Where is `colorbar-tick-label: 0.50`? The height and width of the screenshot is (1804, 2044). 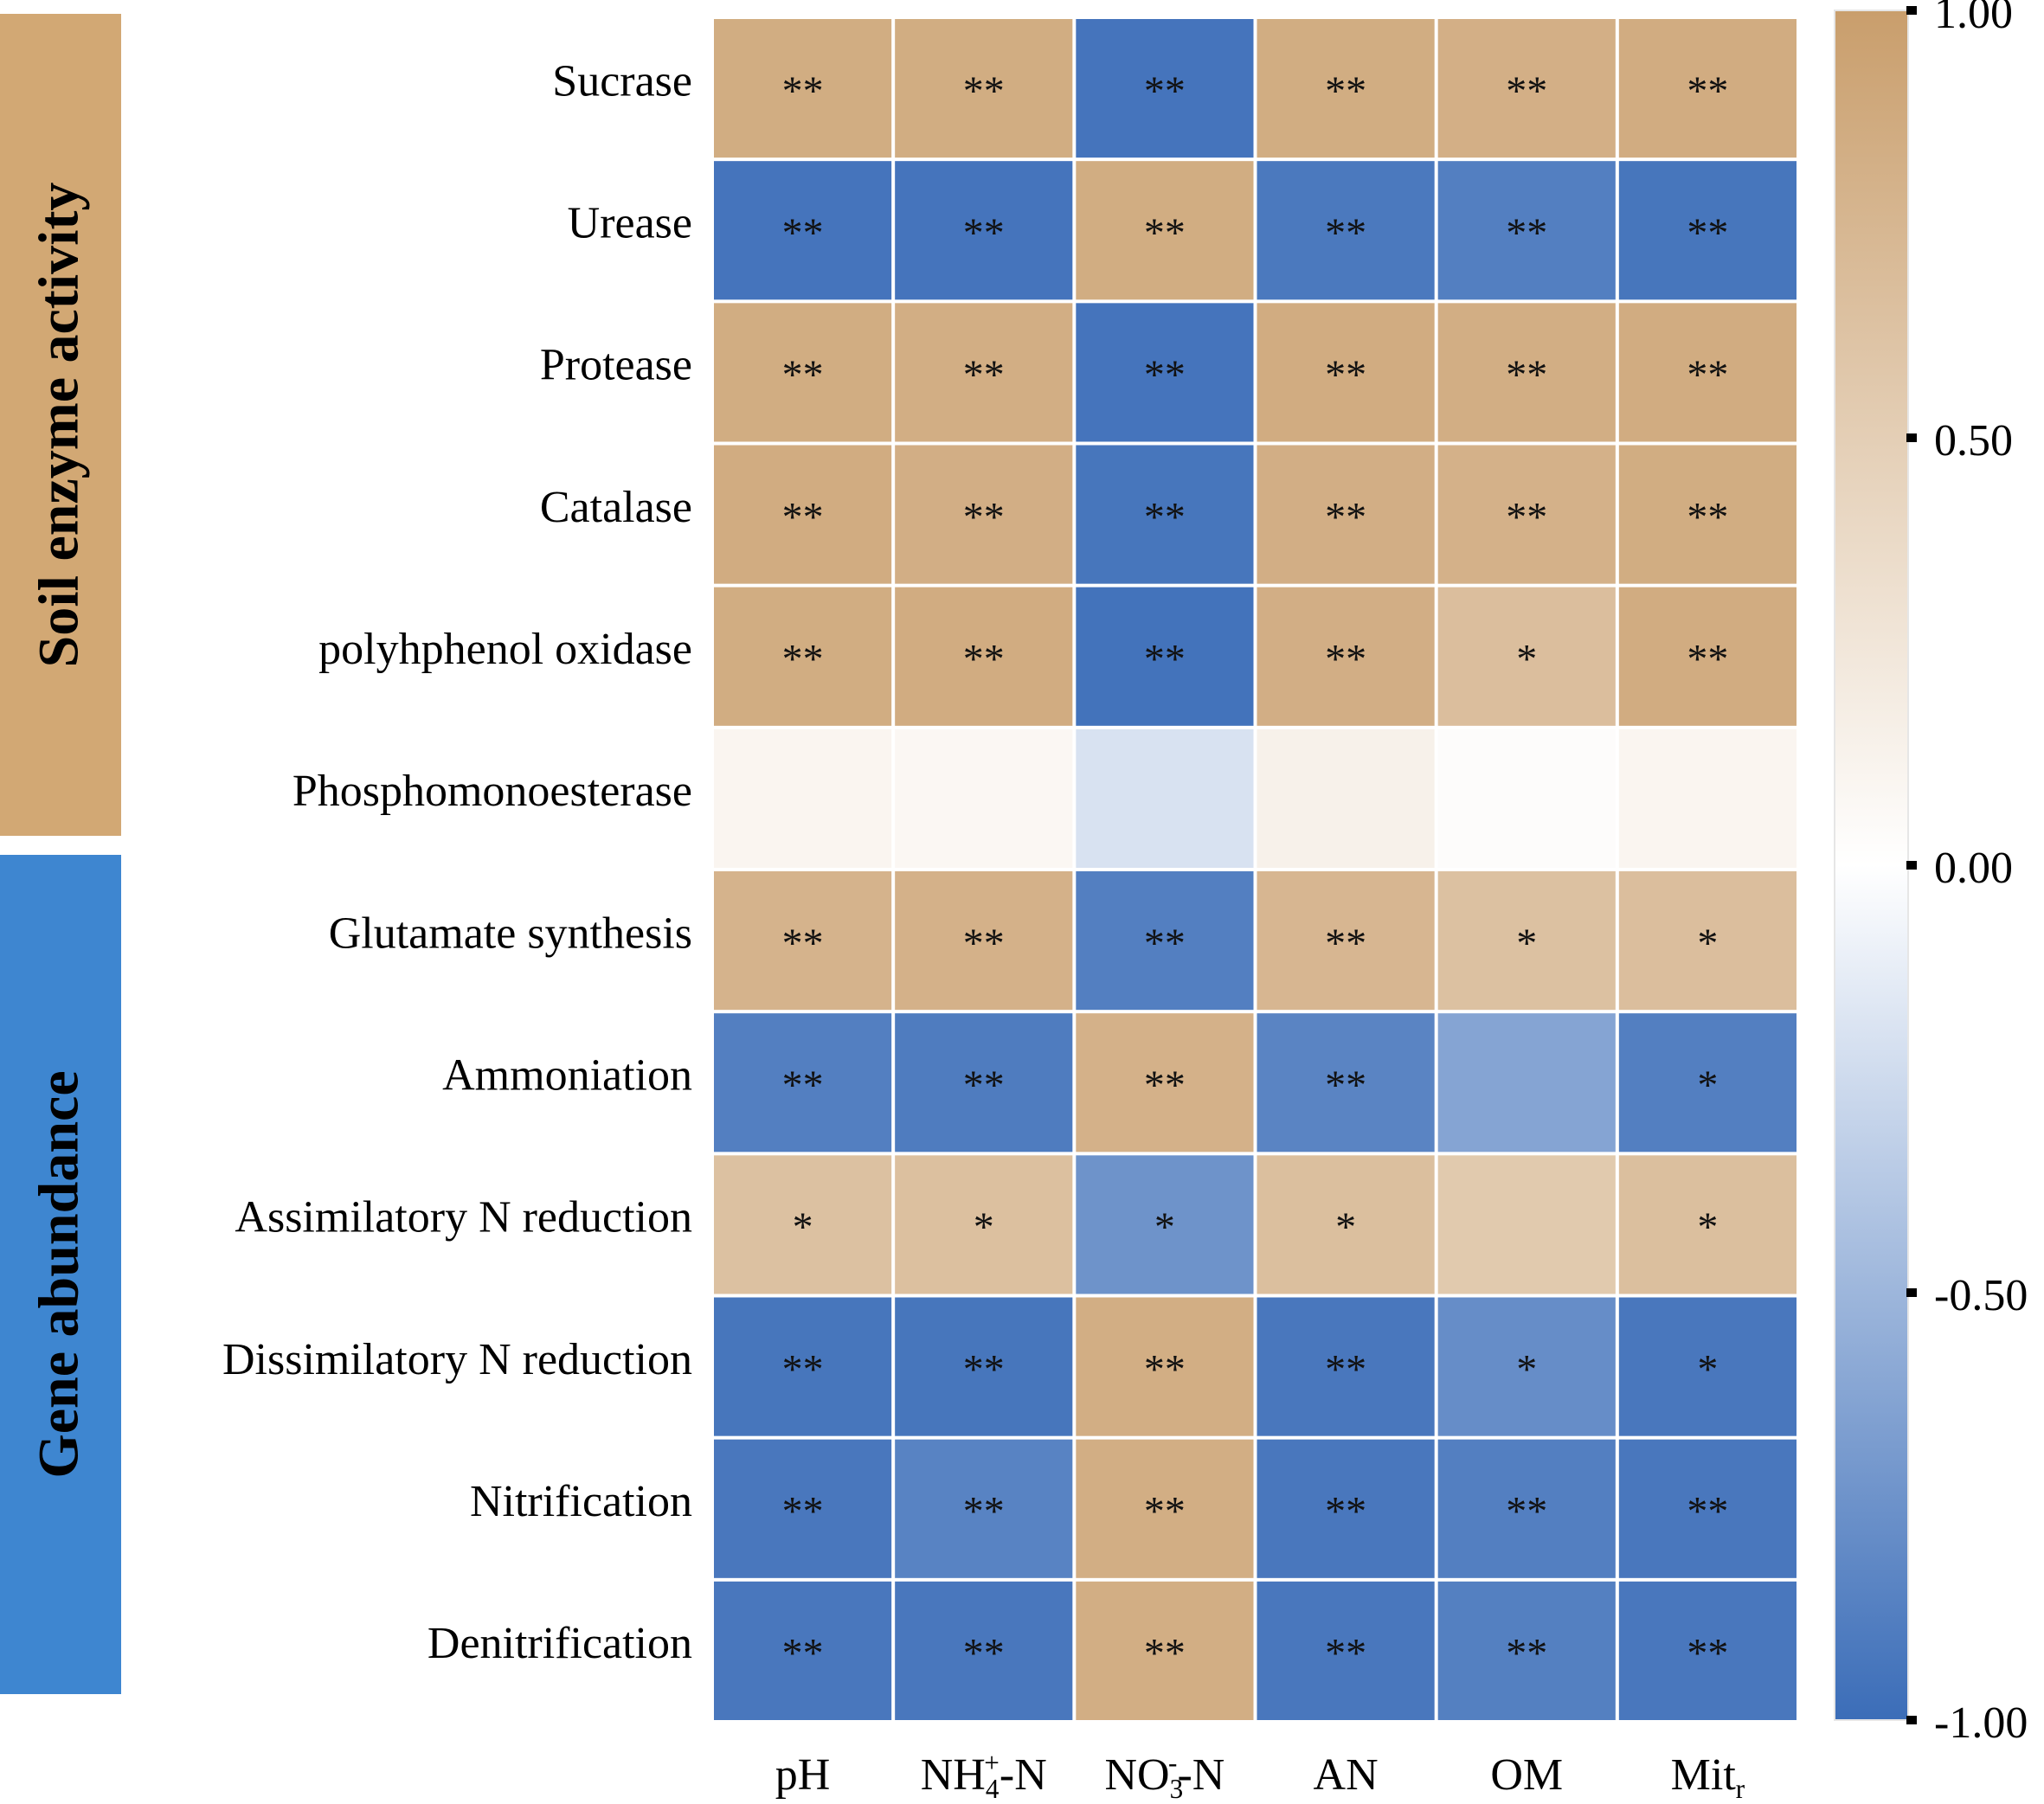
colorbar-tick-label: 0.50 is located at coordinates (1973, 440).